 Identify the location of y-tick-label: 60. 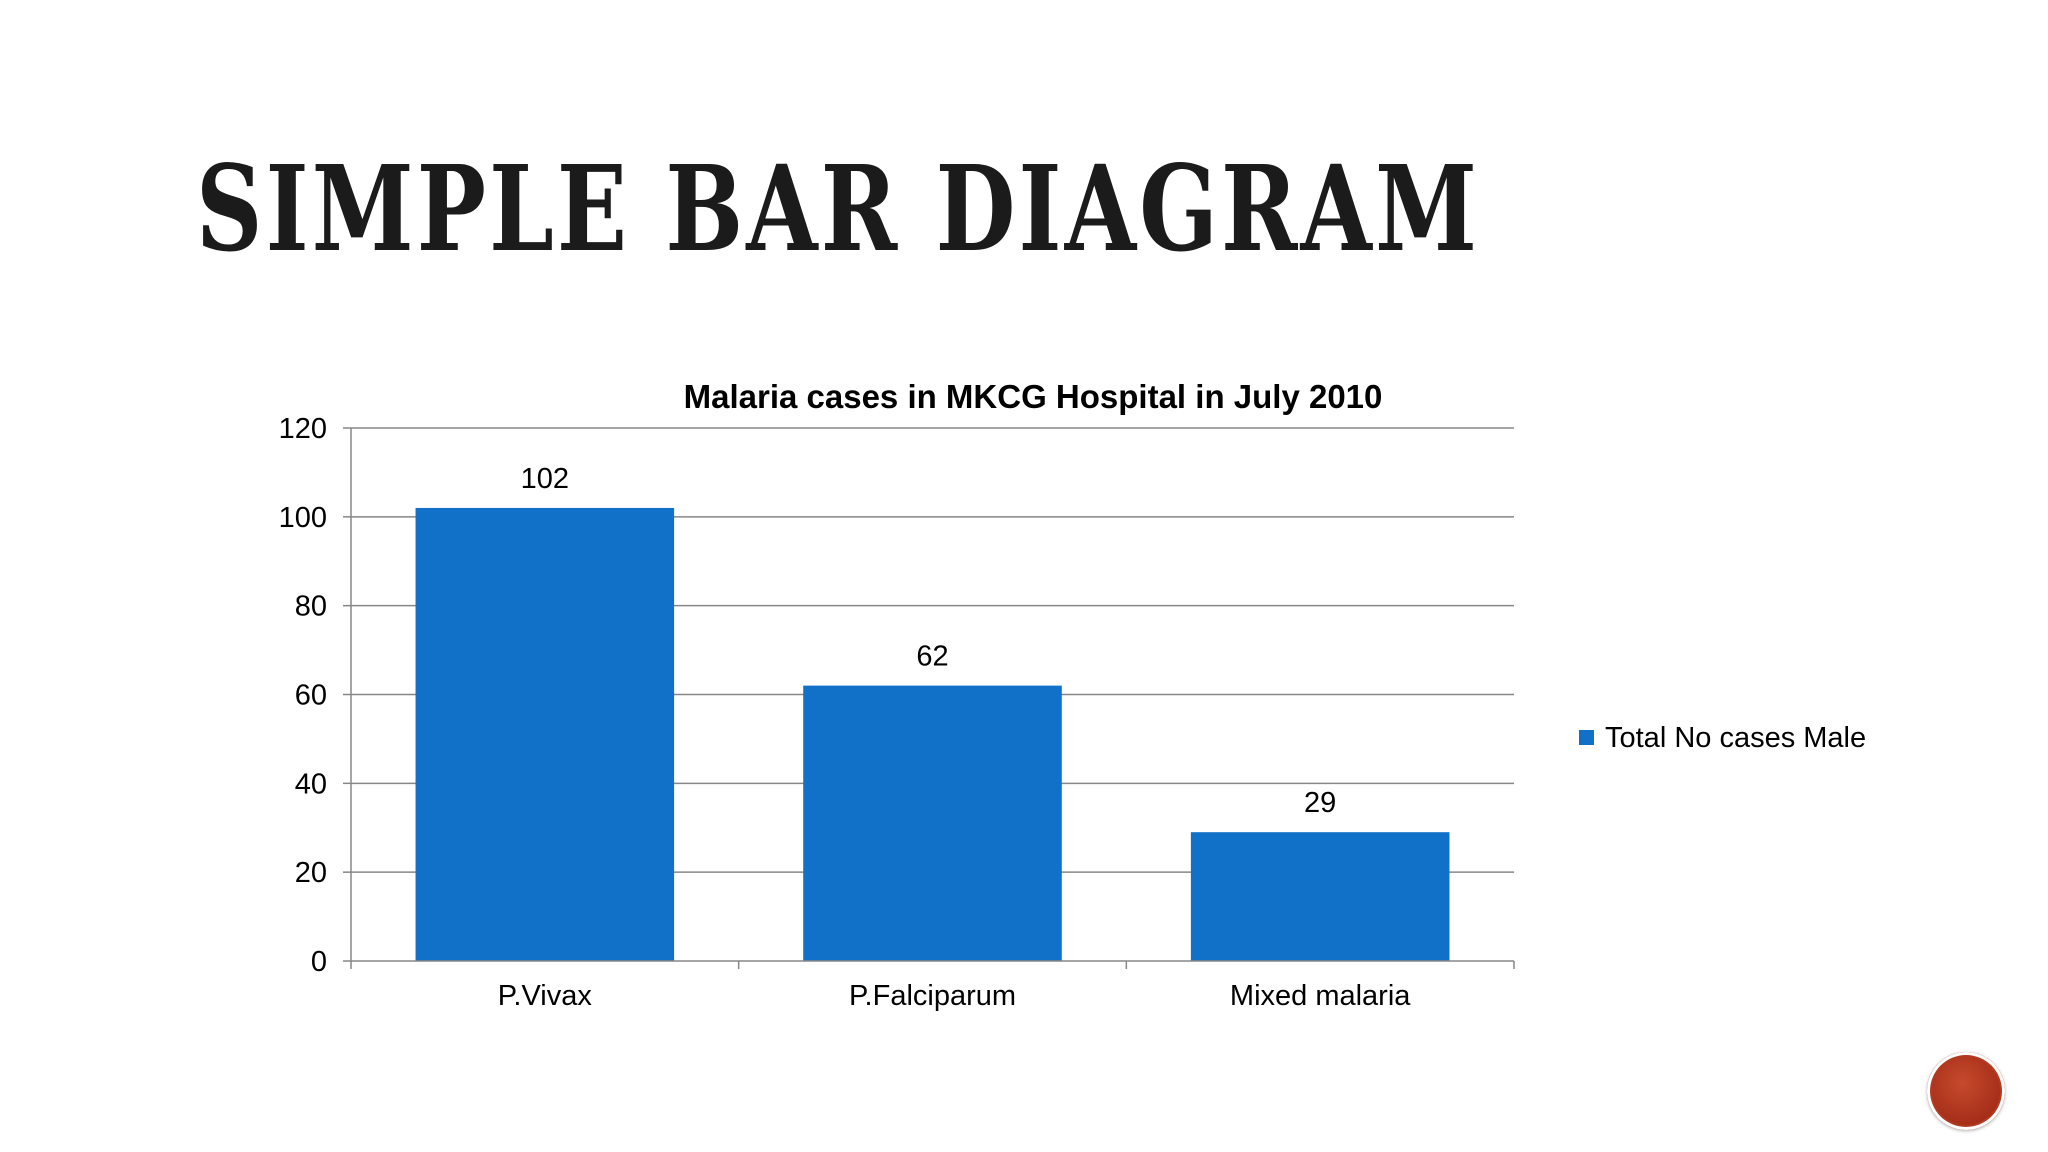
(311, 696).